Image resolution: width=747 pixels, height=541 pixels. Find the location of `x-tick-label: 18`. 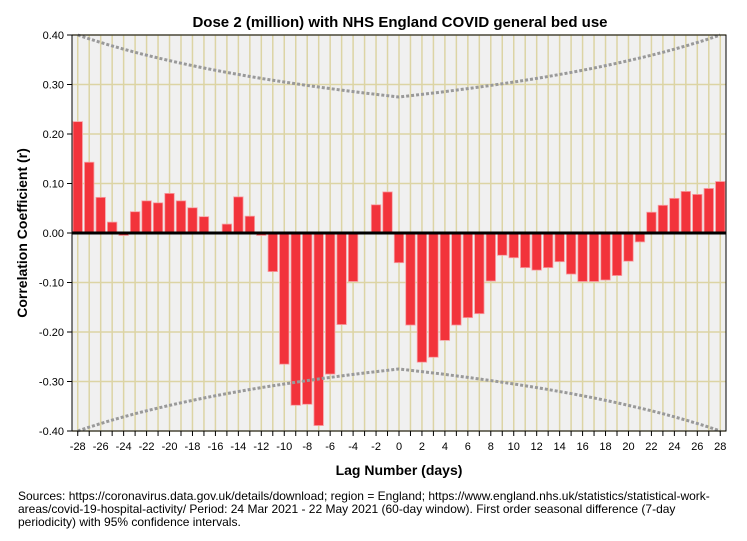

x-tick-label: 18 is located at coordinates (605, 447).